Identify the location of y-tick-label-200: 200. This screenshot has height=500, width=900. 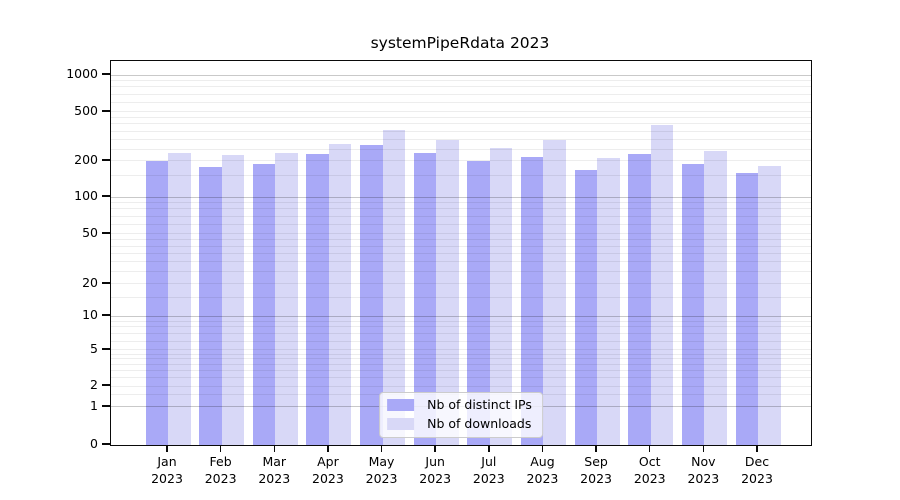
(86, 159).